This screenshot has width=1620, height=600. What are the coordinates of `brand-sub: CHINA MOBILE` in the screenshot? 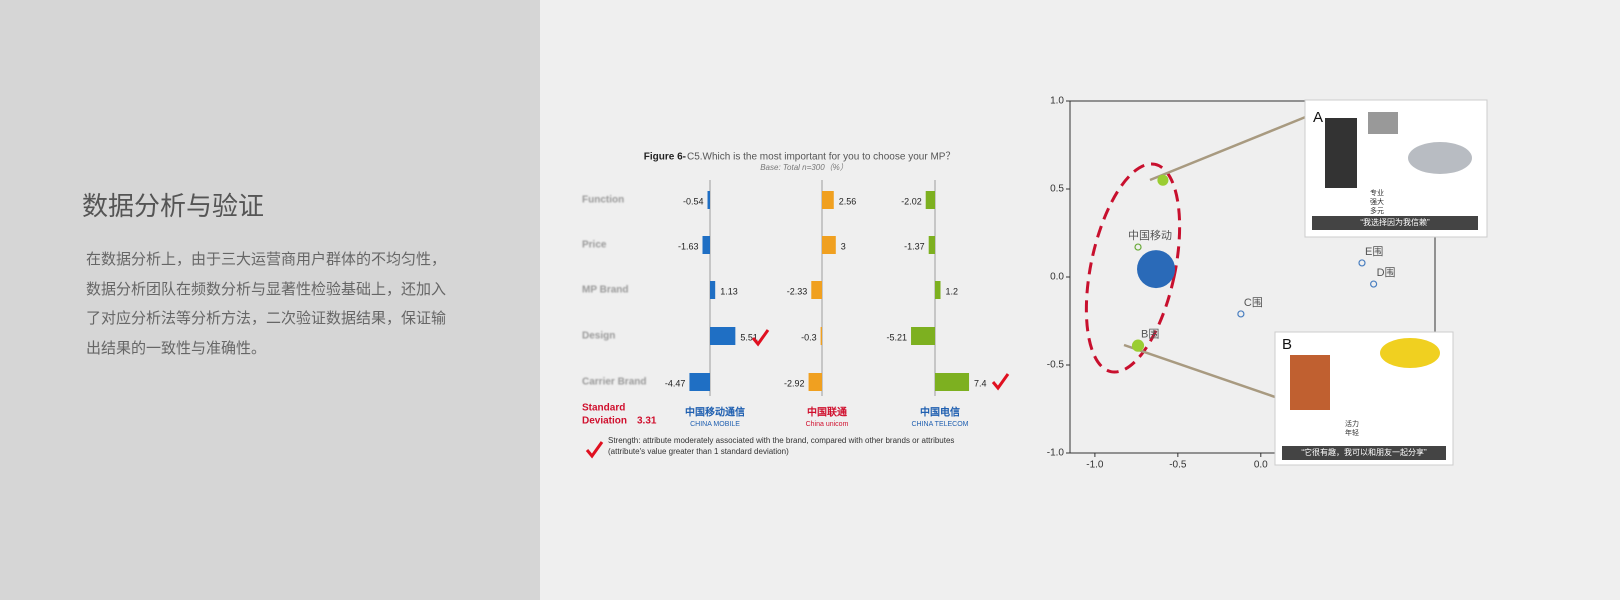 It's located at (715, 424).